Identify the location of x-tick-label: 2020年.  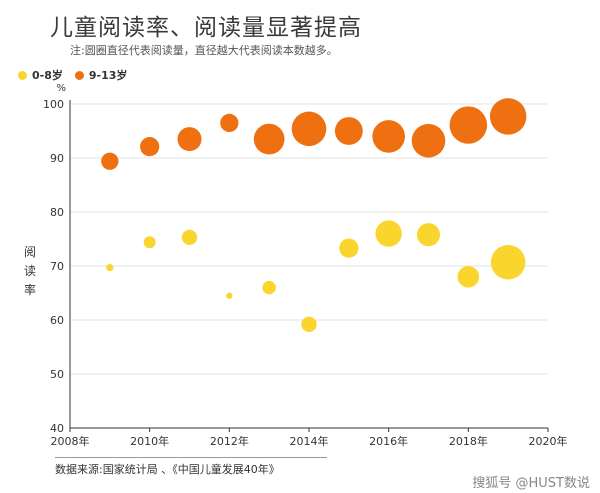
(548, 441).